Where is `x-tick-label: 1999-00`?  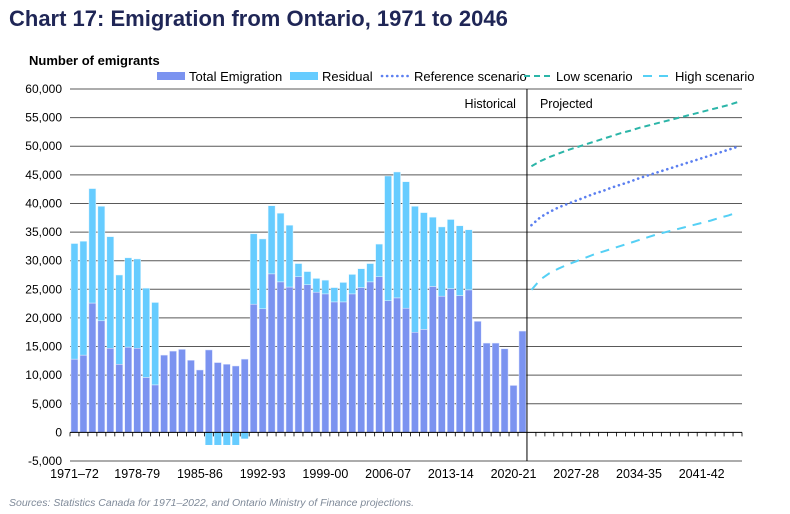
x-tick-label: 1999-00 is located at coordinates (325, 474).